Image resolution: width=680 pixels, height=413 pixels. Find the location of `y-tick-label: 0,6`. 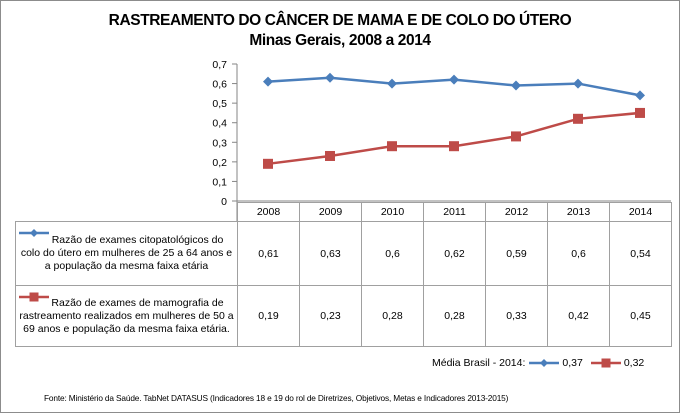

y-tick-label: 0,6 is located at coordinates (219, 85).